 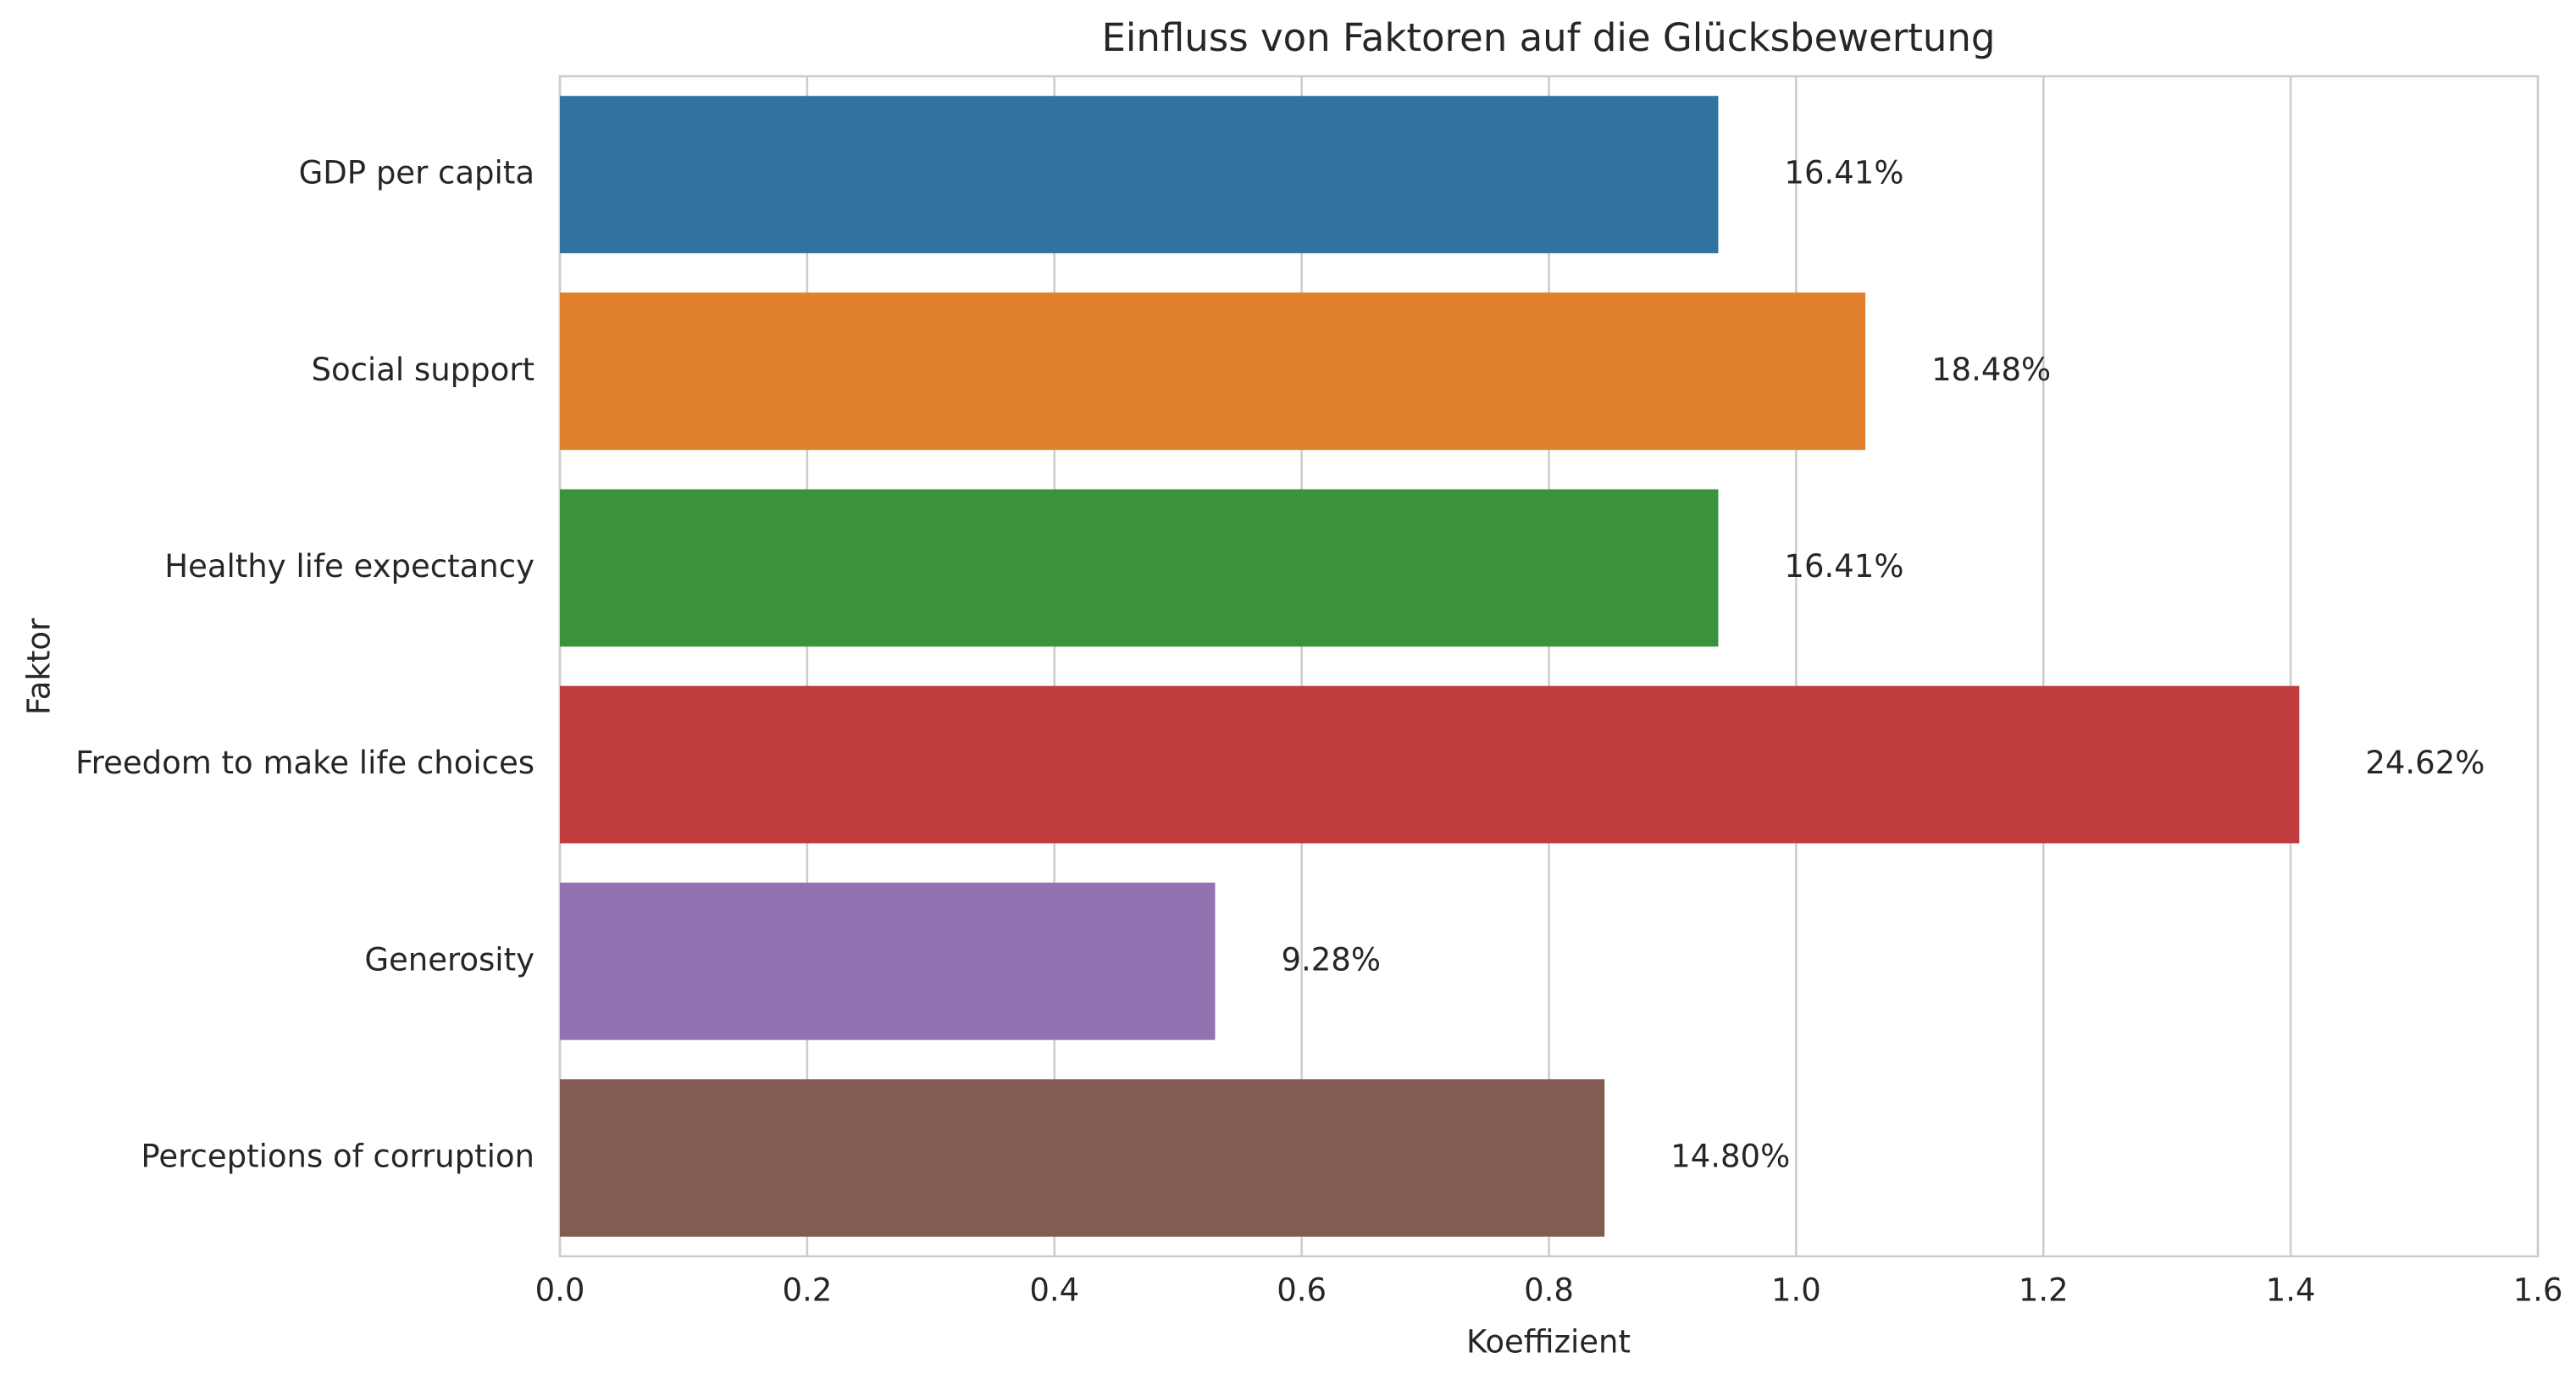 What do you see at coordinates (807, 1290) in the screenshot?
I see `x-tick-label: 0.2` at bounding box center [807, 1290].